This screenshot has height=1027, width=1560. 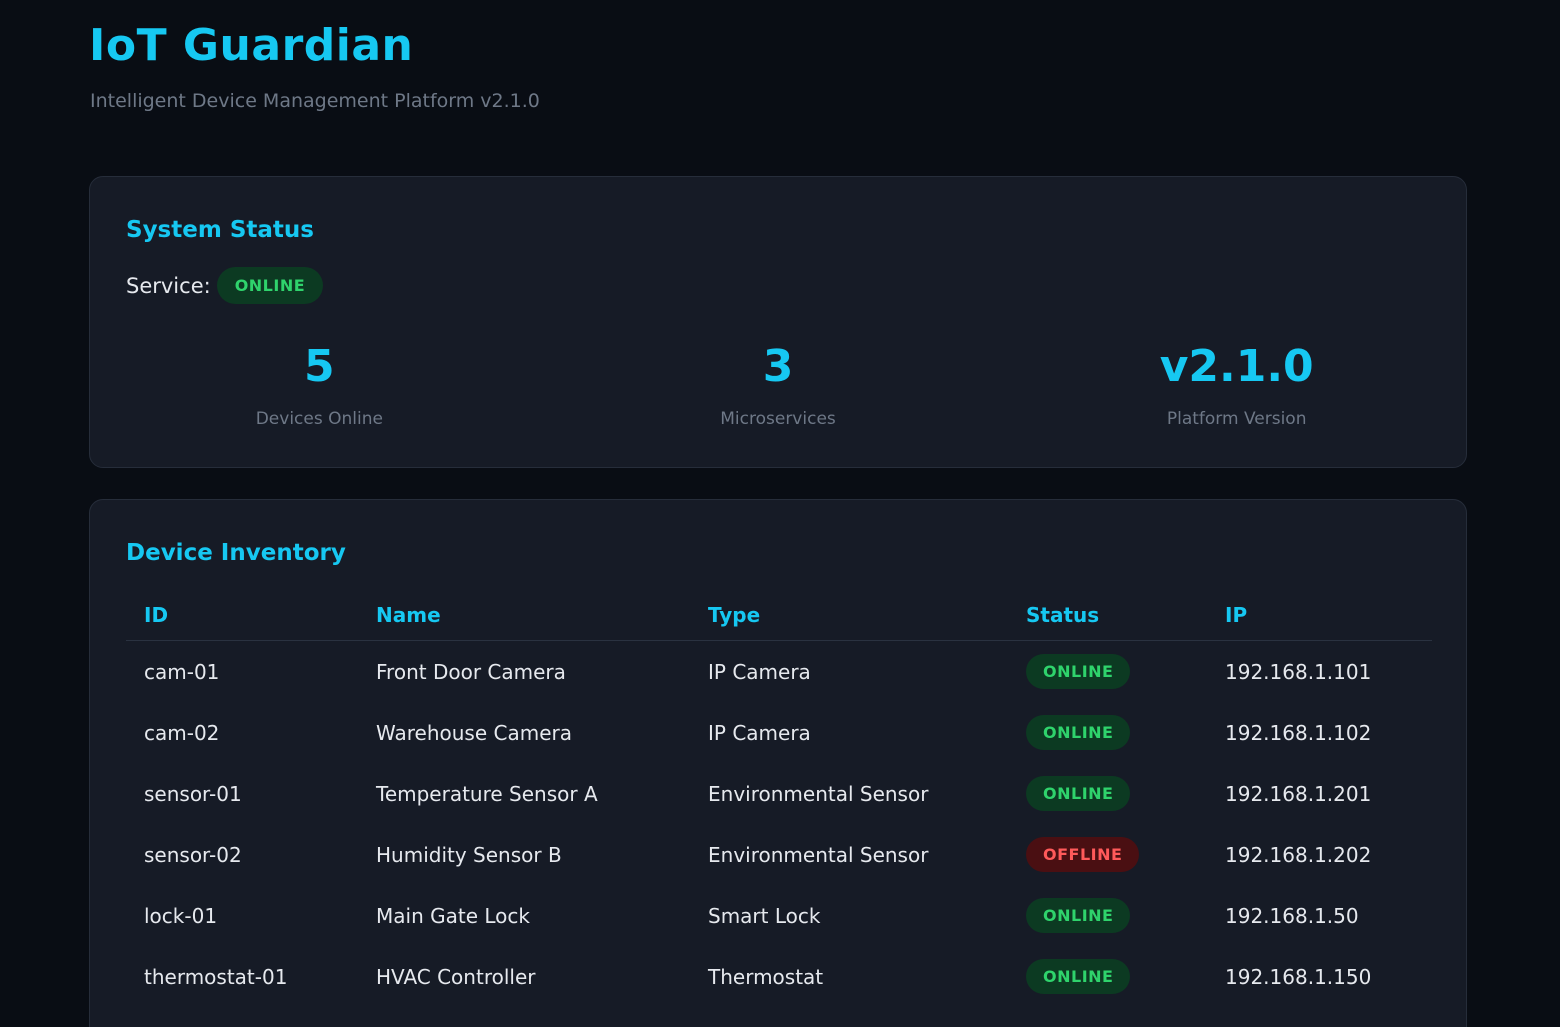 I want to click on column-header-ip: IP, so click(x=1319, y=617).